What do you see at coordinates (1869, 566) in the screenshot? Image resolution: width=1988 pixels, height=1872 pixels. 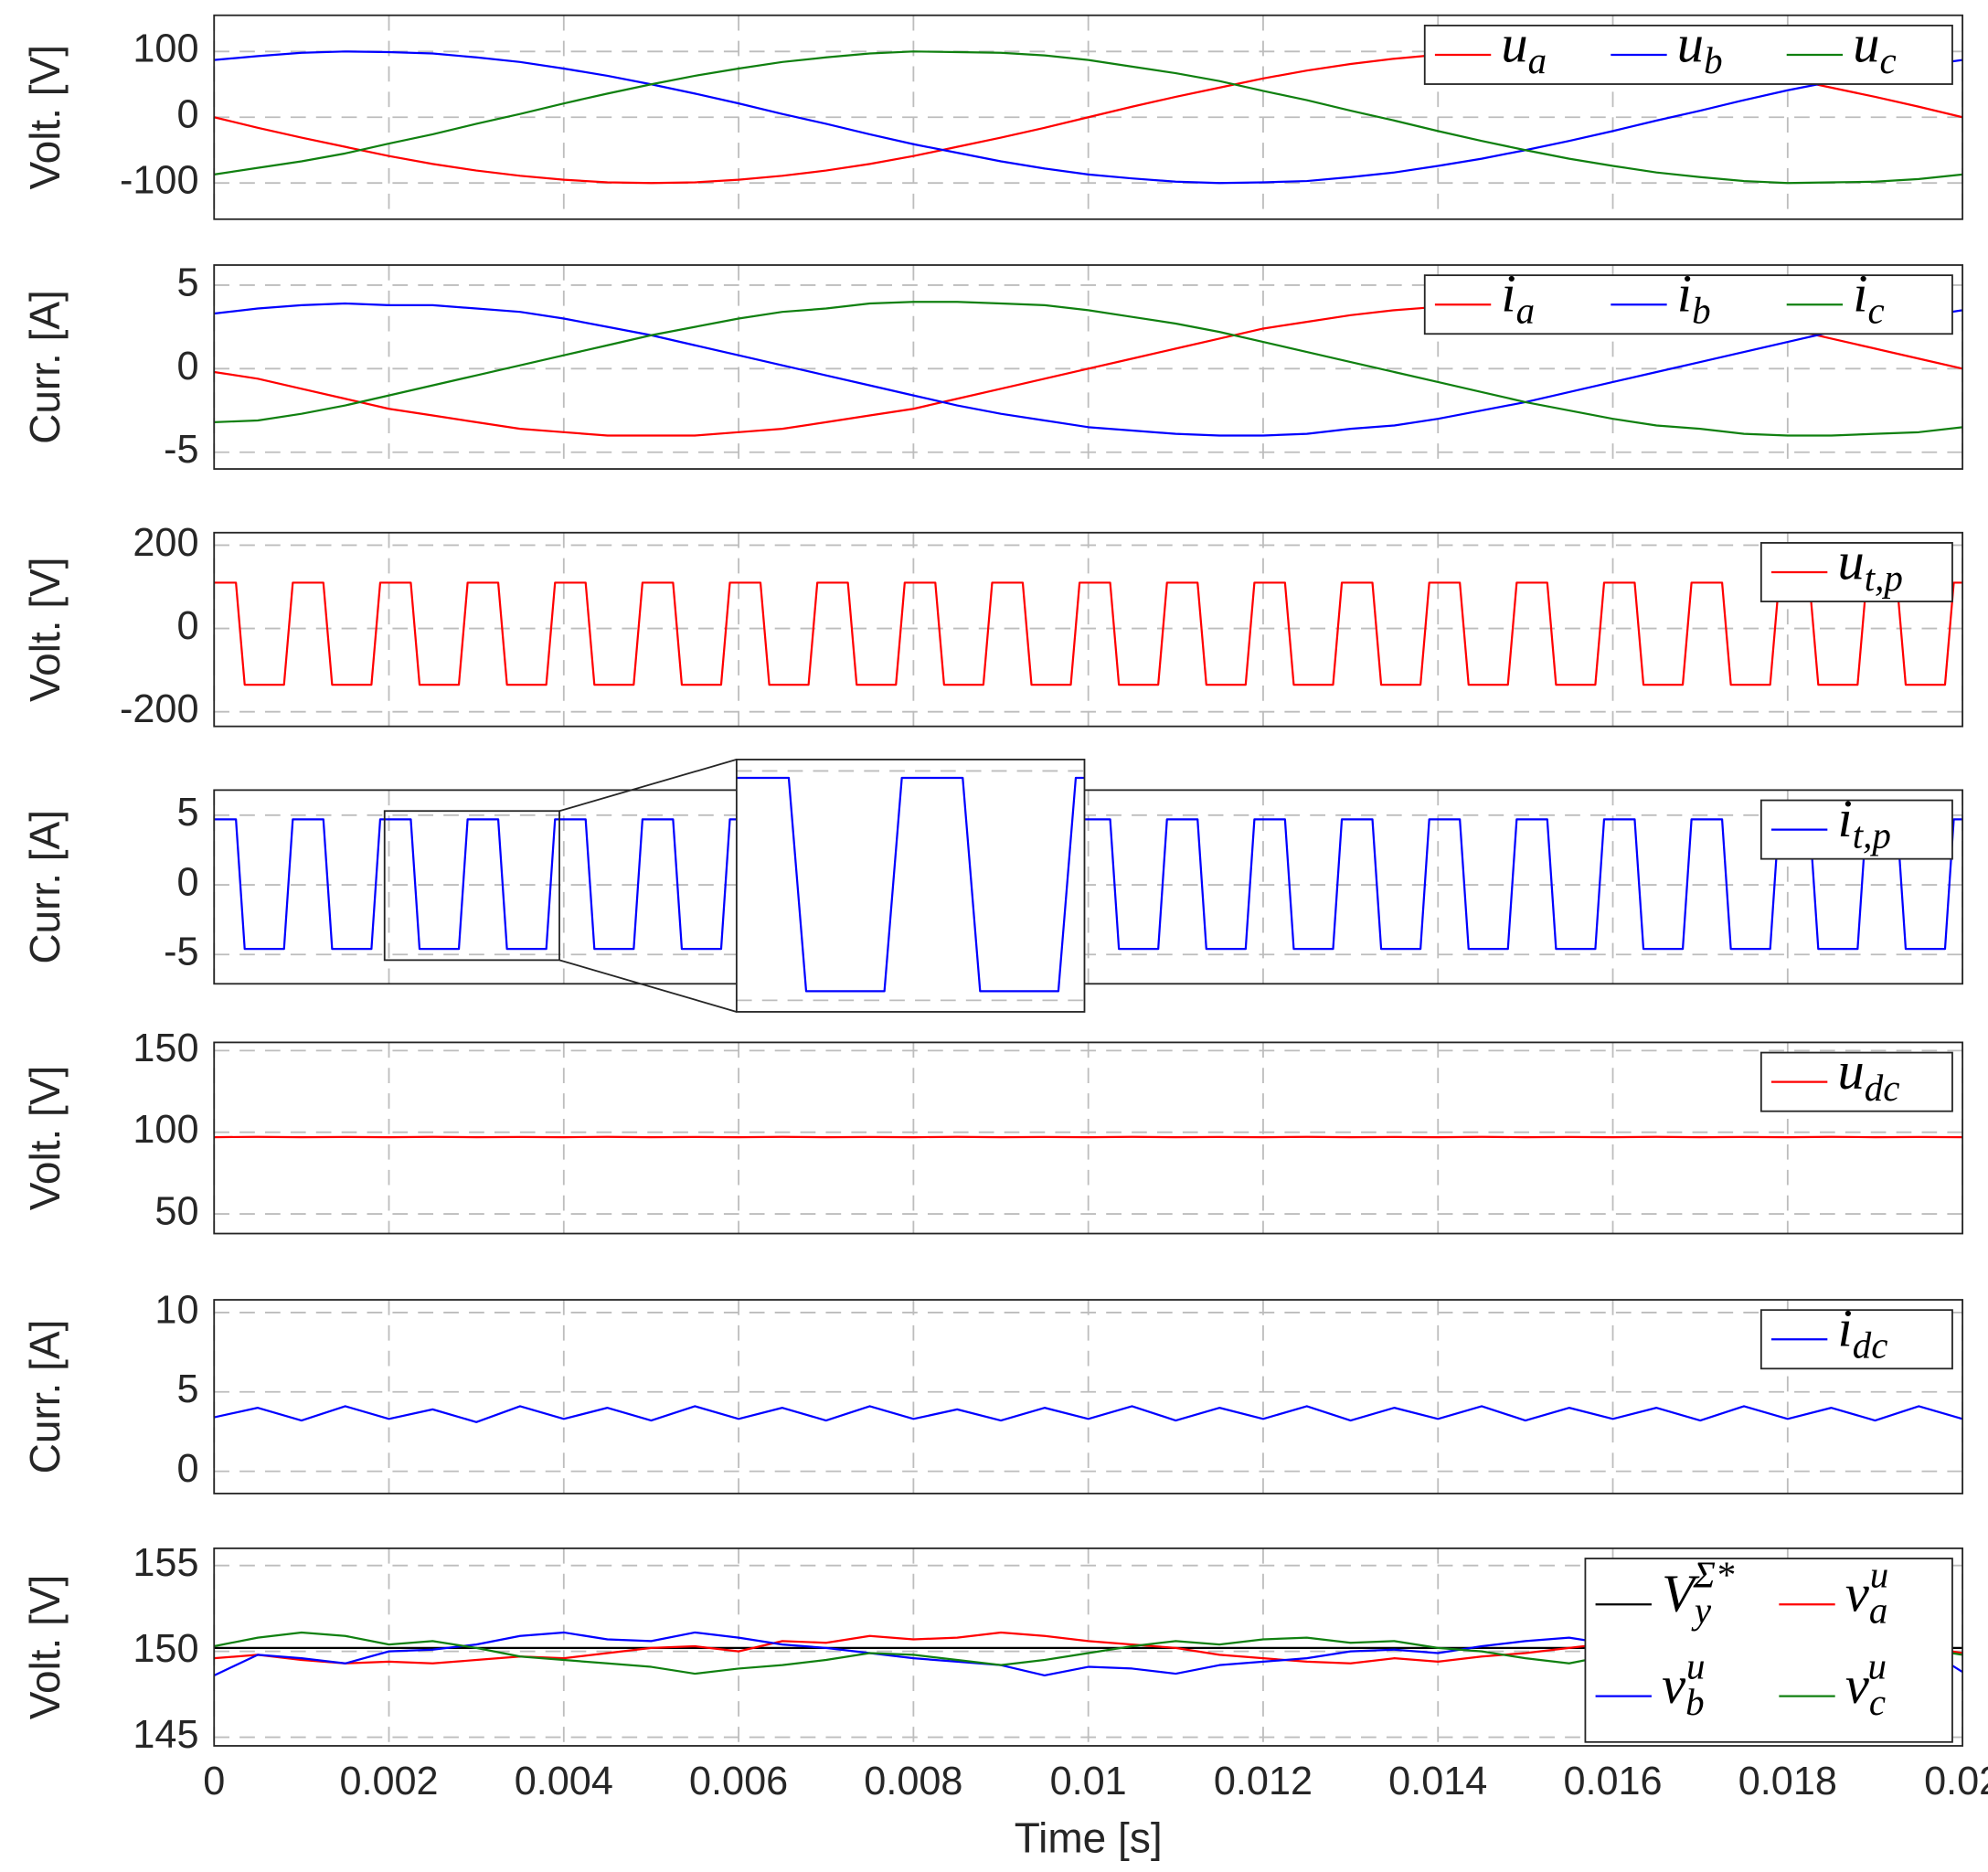 I see `legend-label: ut,p` at bounding box center [1869, 566].